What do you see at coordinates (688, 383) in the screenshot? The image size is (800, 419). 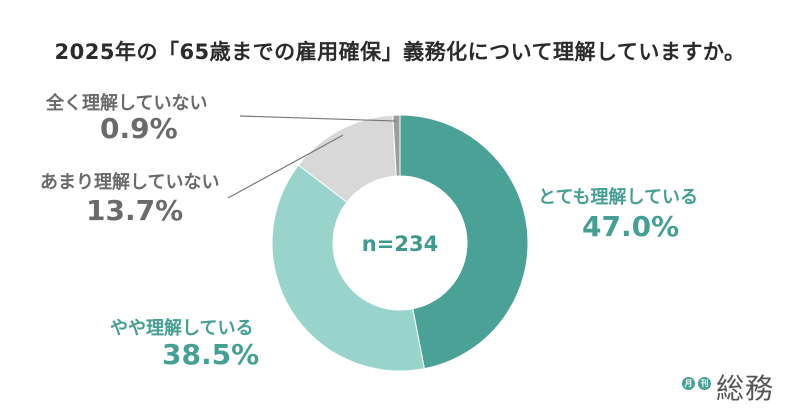 I see `logo-badge-month: 月` at bounding box center [688, 383].